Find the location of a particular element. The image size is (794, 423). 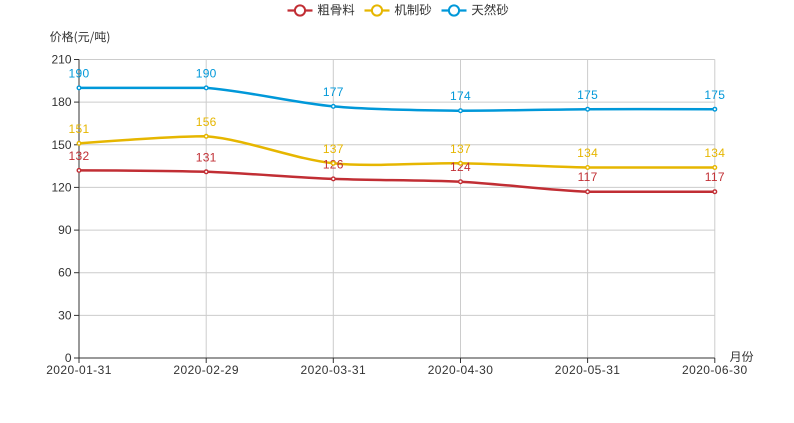

svg-text: 30 is located at coordinates (65, 315).